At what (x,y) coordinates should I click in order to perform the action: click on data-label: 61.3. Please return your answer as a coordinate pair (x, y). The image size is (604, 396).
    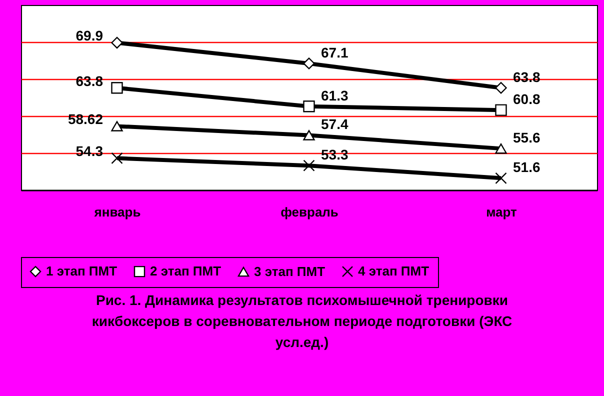
    Looking at the image, I should click on (334, 95).